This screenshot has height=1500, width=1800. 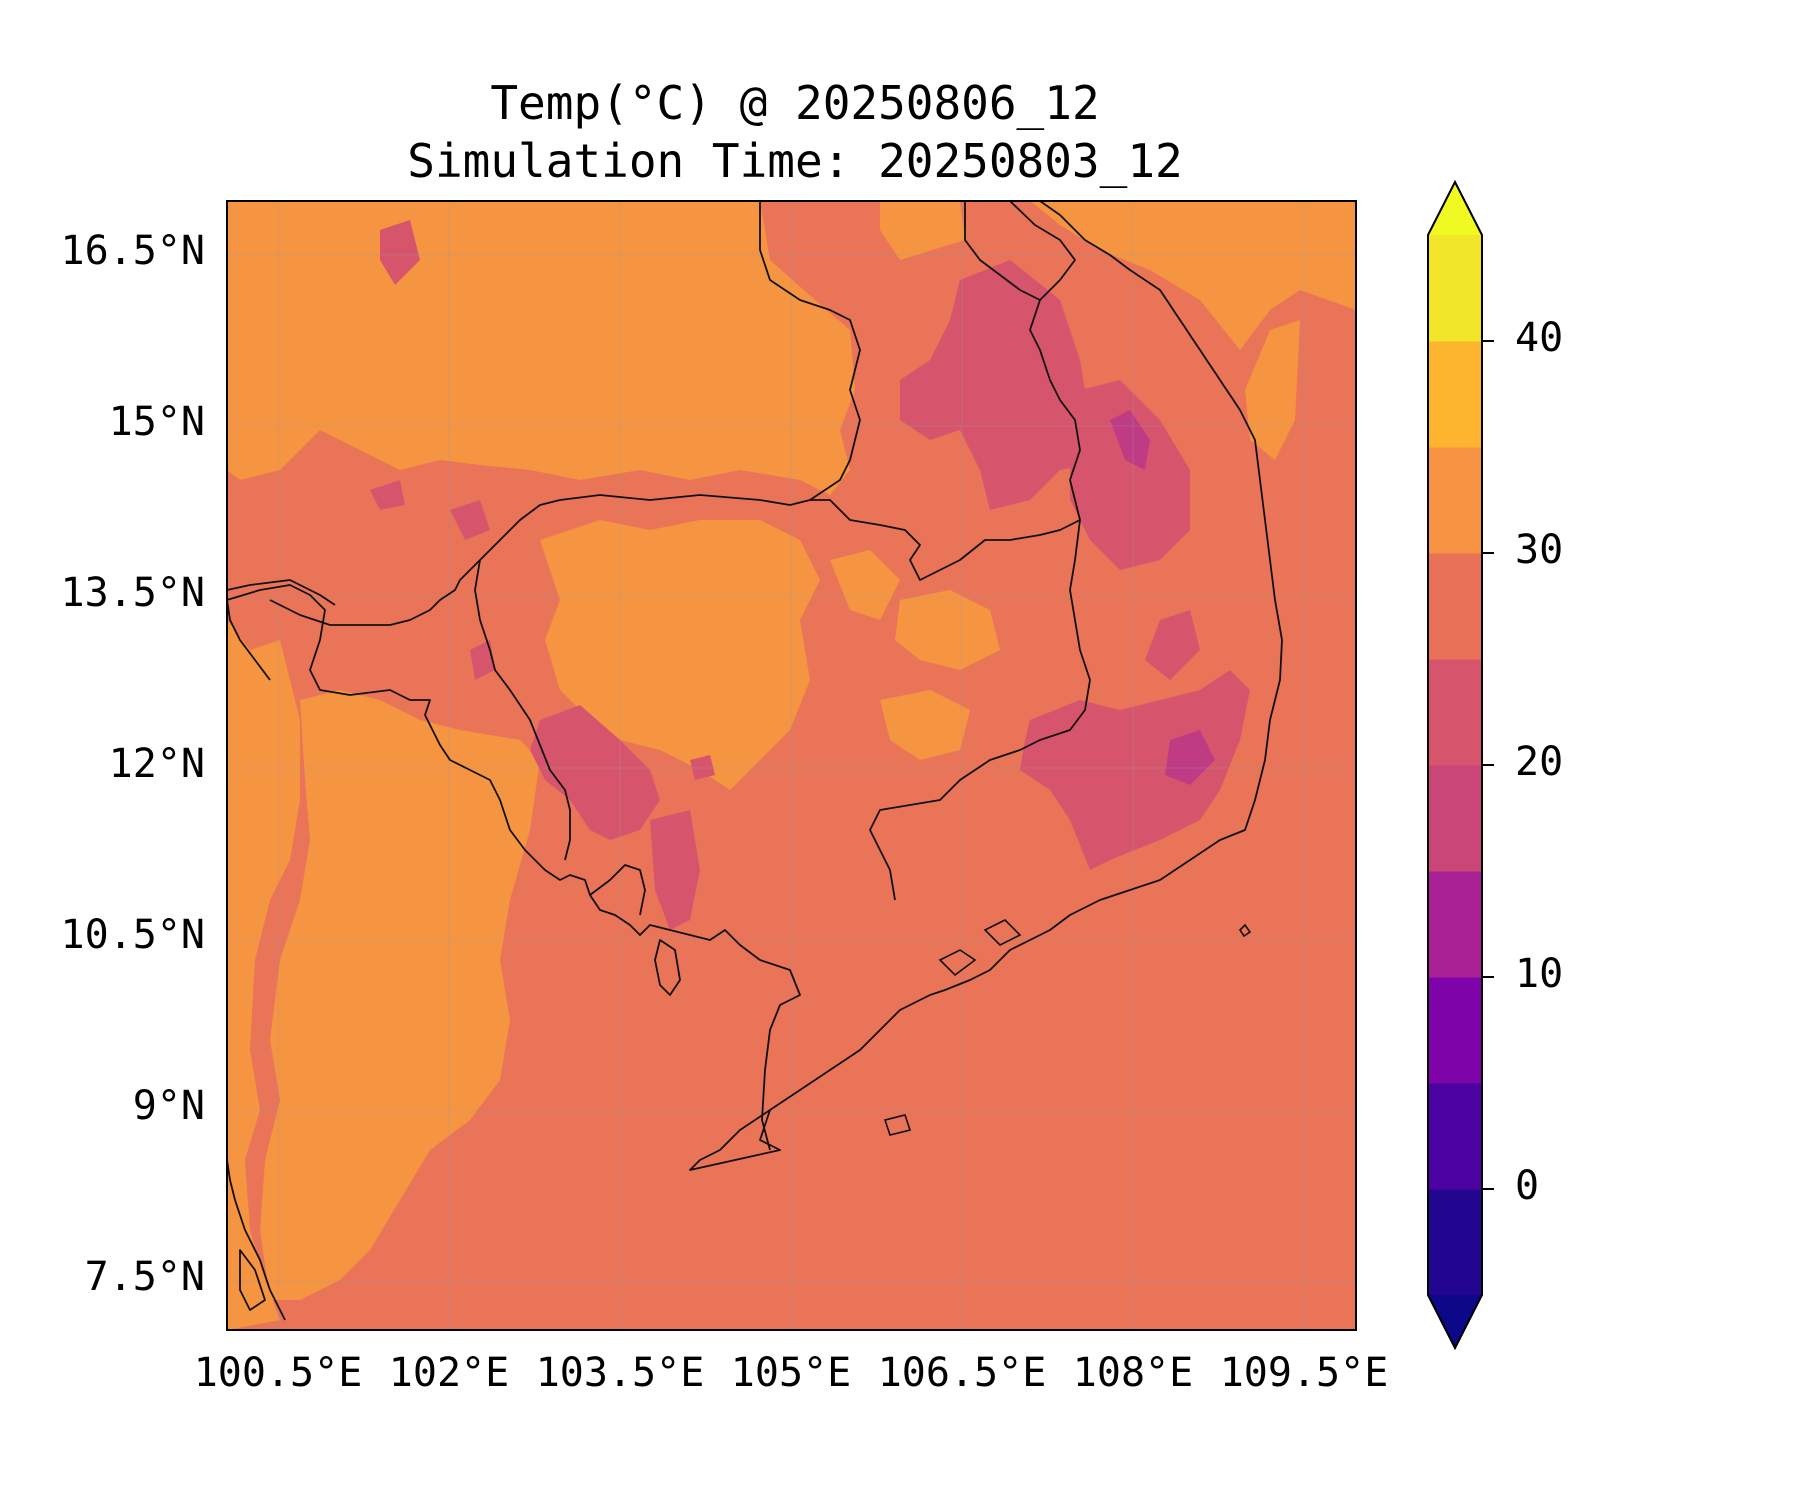 What do you see at coordinates (133, 935) in the screenshot?
I see `lat-tick-label: 10.5°N` at bounding box center [133, 935].